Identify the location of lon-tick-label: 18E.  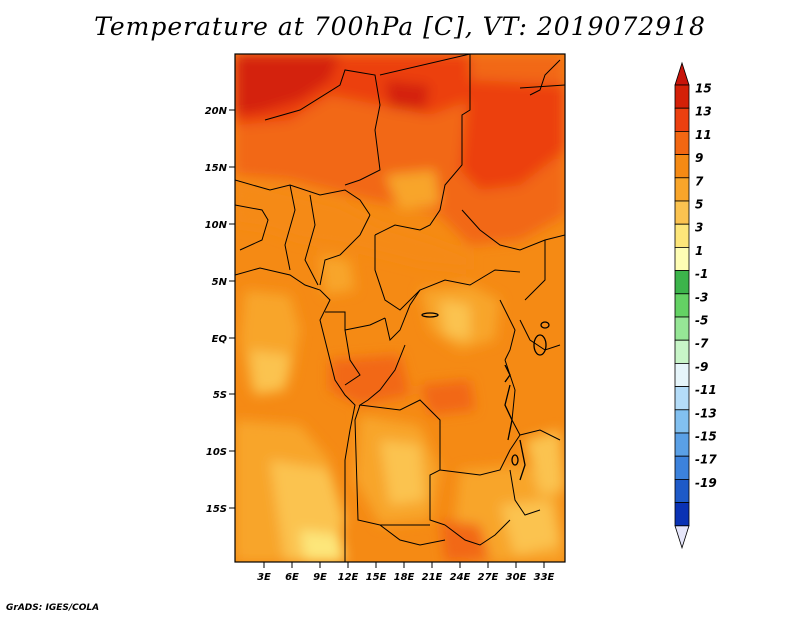
(404, 577).